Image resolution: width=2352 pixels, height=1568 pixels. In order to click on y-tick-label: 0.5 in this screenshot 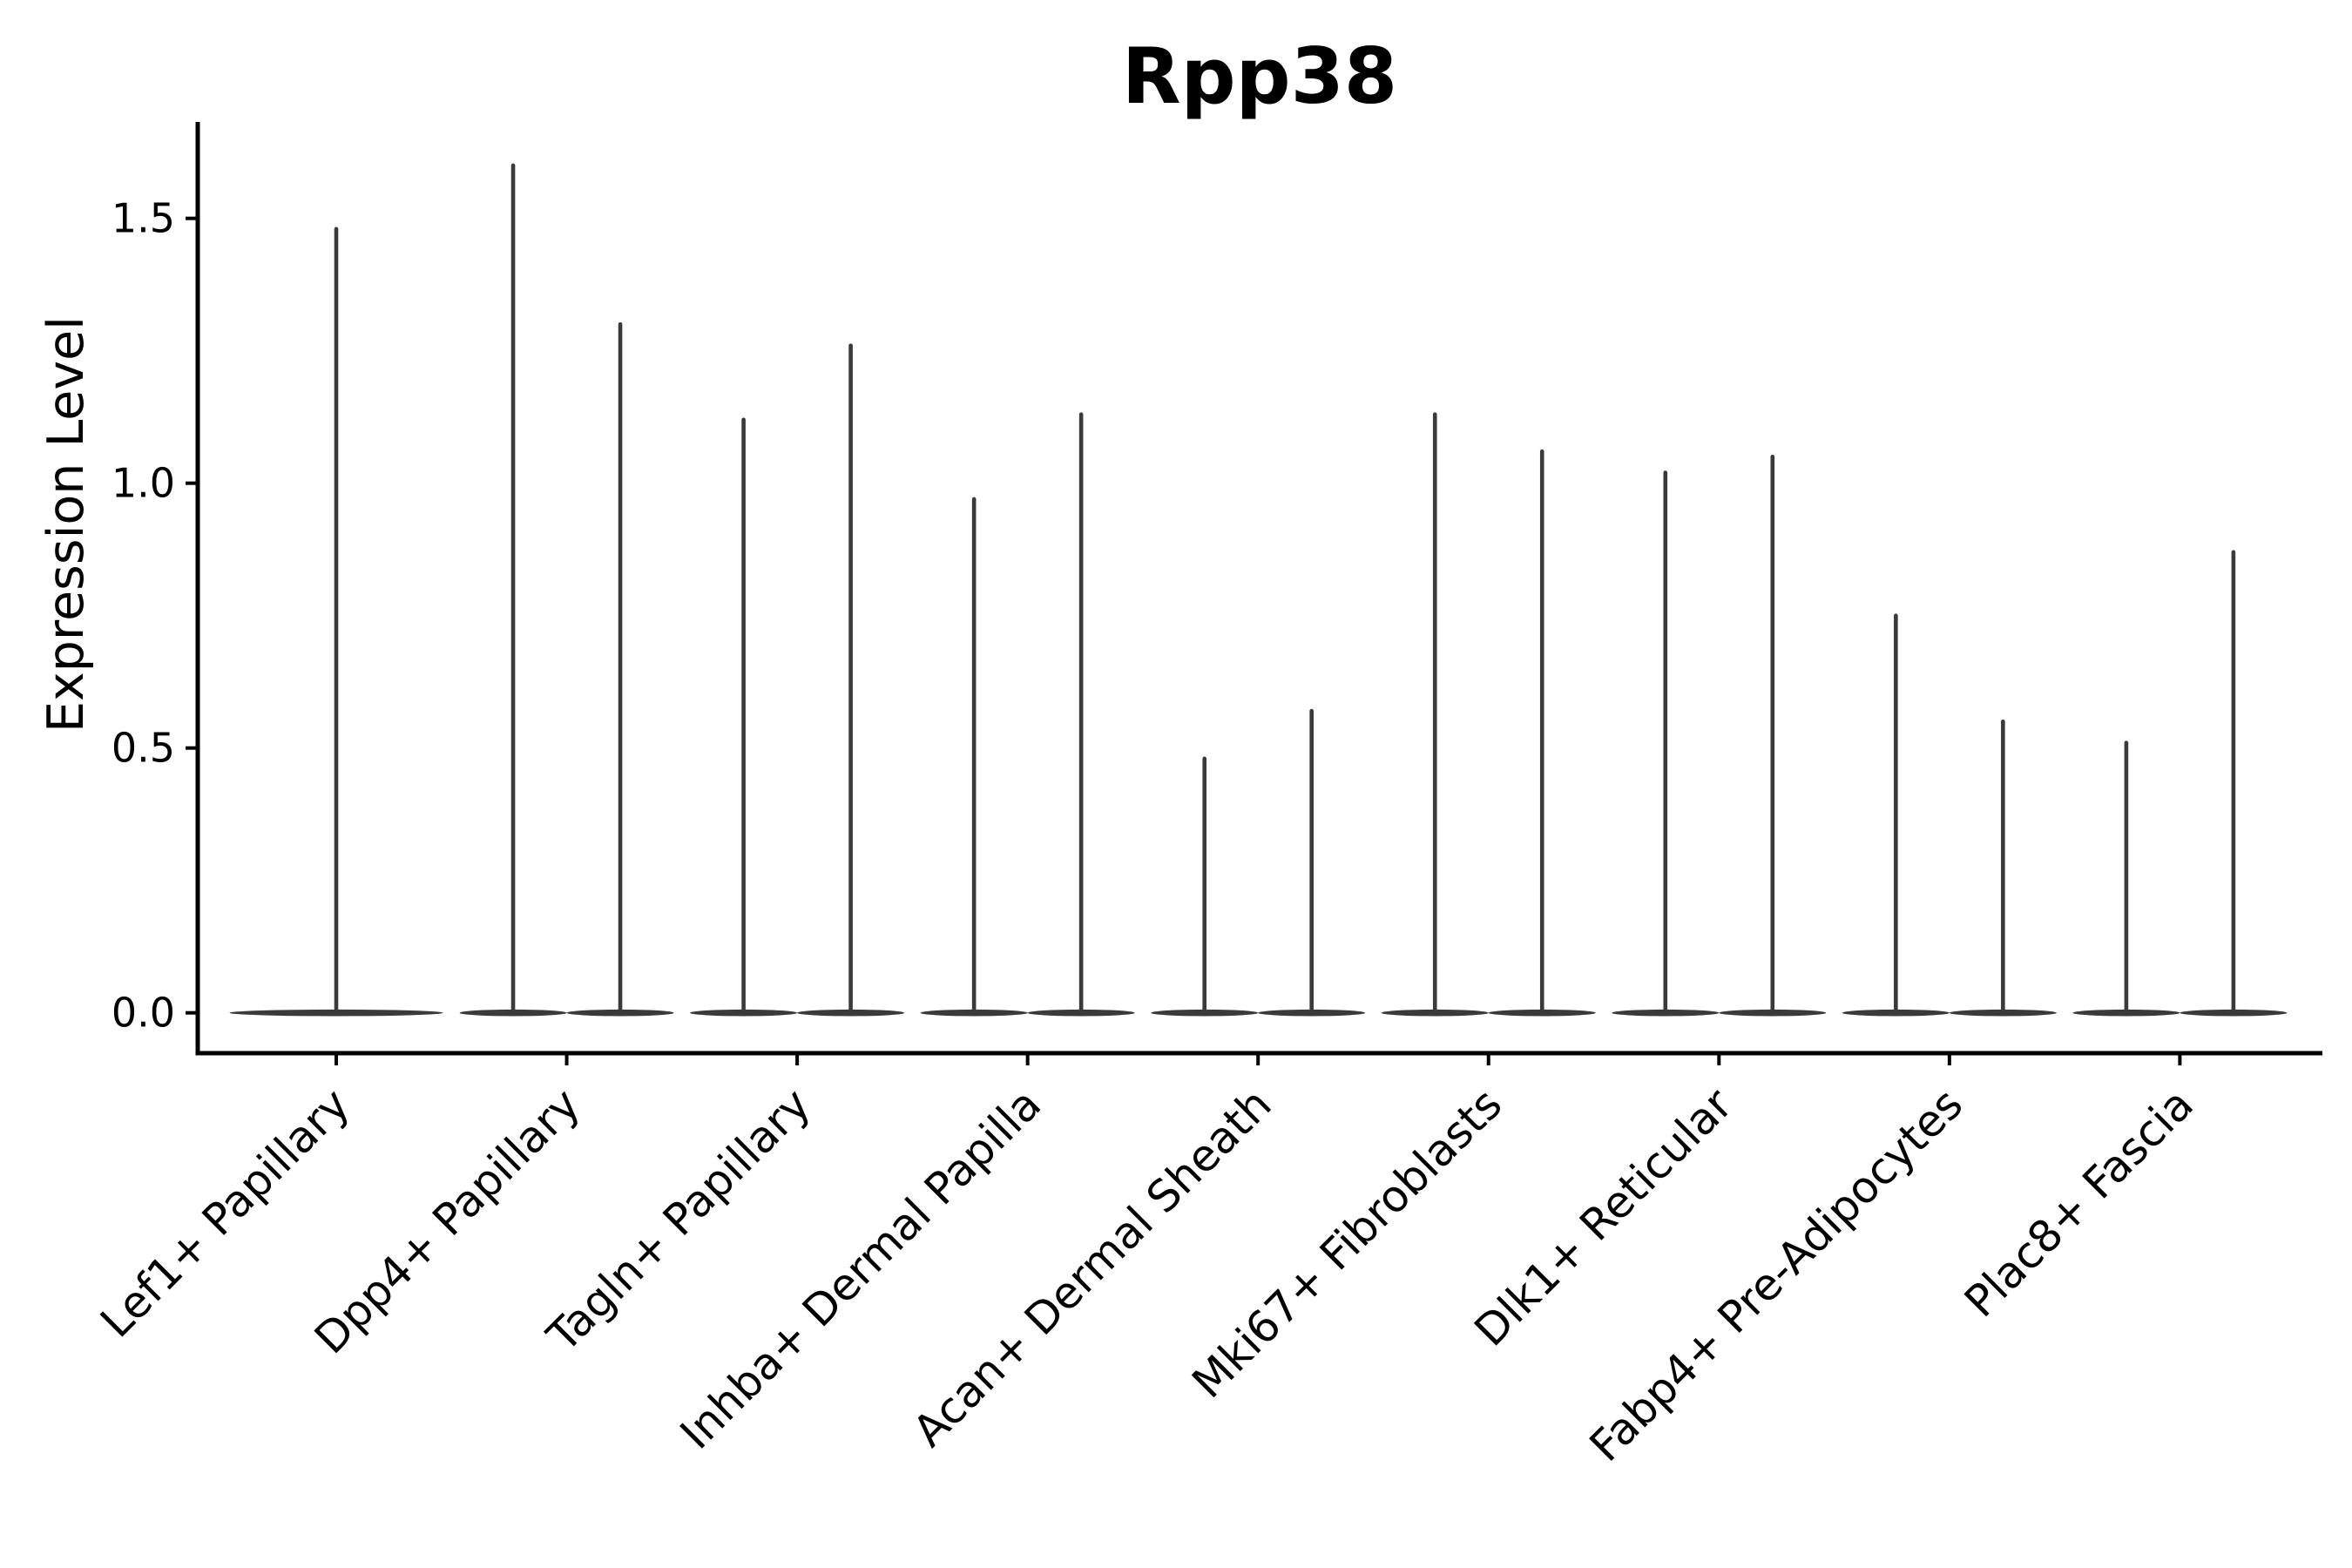, I will do `click(143, 748)`.